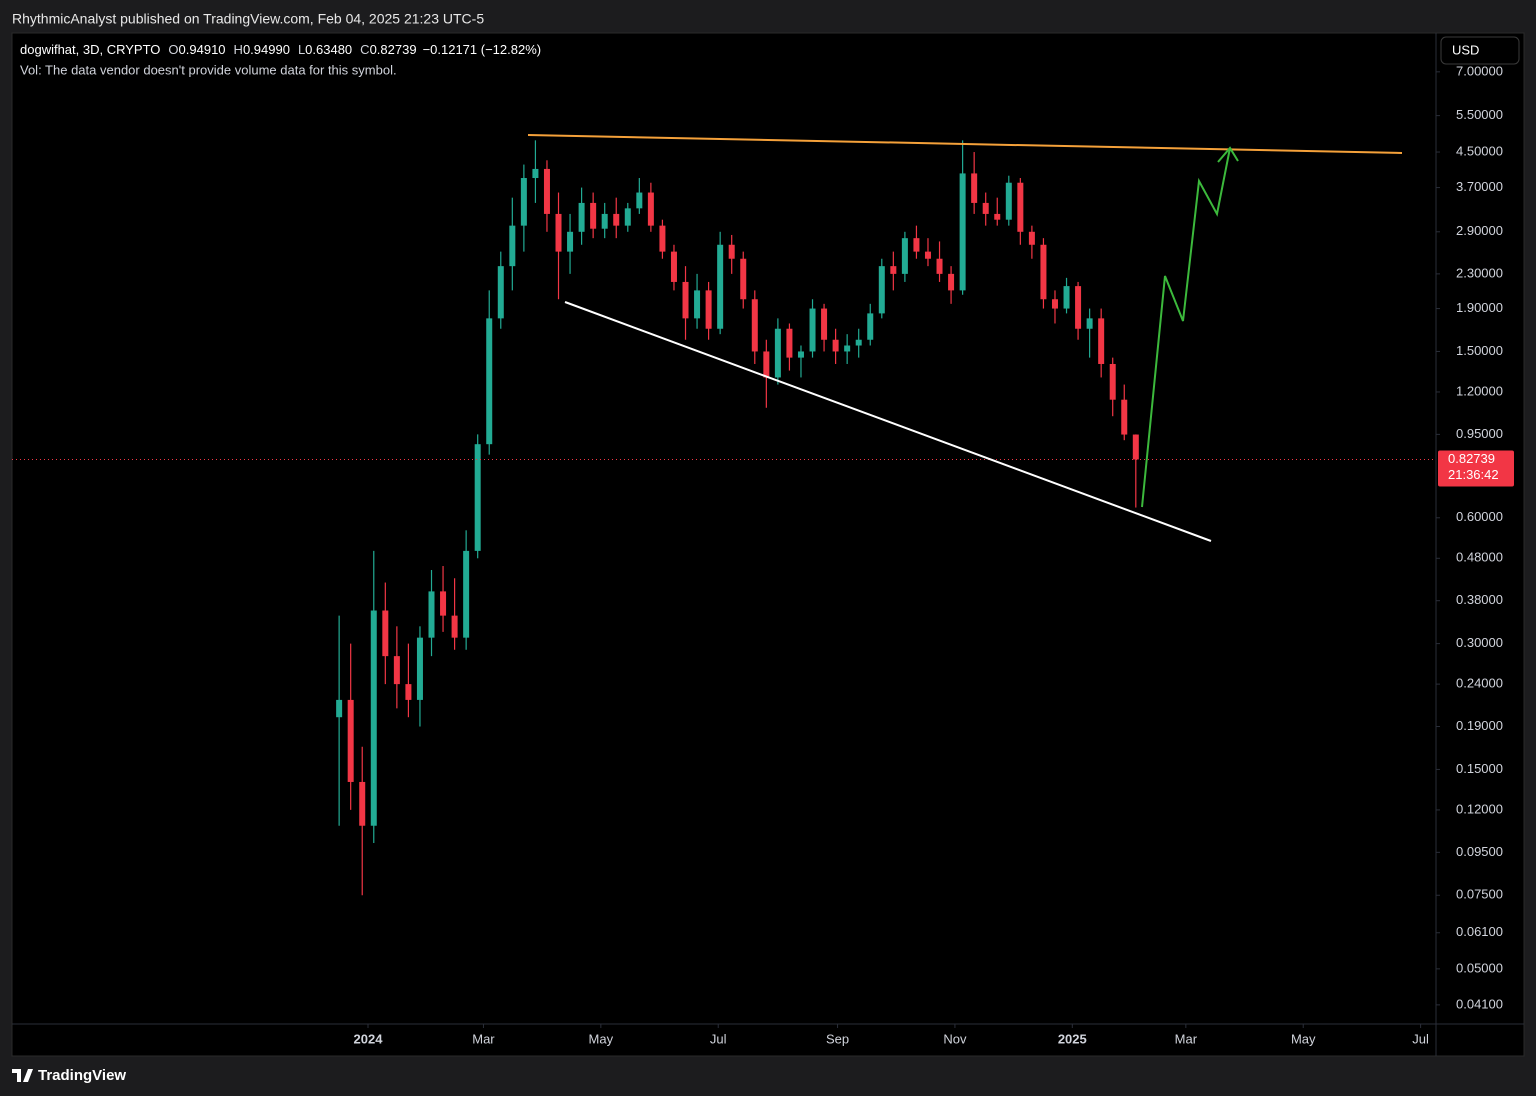 Image resolution: width=1536 pixels, height=1096 pixels. Describe the element at coordinates (1479, 230) in the screenshot. I see `y-tick-label: 2.90000` at that location.